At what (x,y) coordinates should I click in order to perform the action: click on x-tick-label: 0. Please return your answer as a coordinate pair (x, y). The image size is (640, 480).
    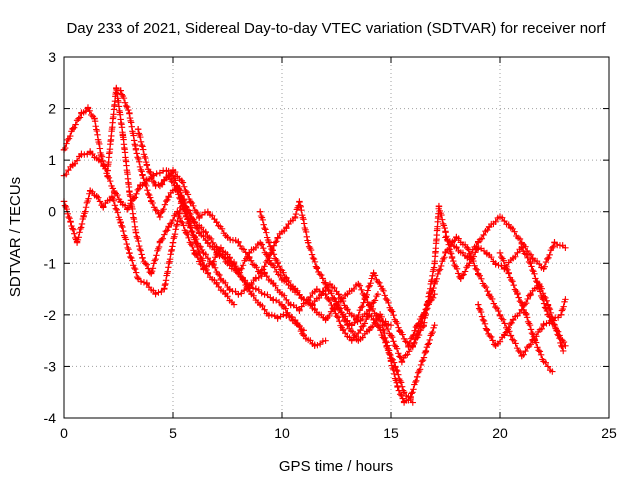
    Looking at the image, I should click on (64, 433).